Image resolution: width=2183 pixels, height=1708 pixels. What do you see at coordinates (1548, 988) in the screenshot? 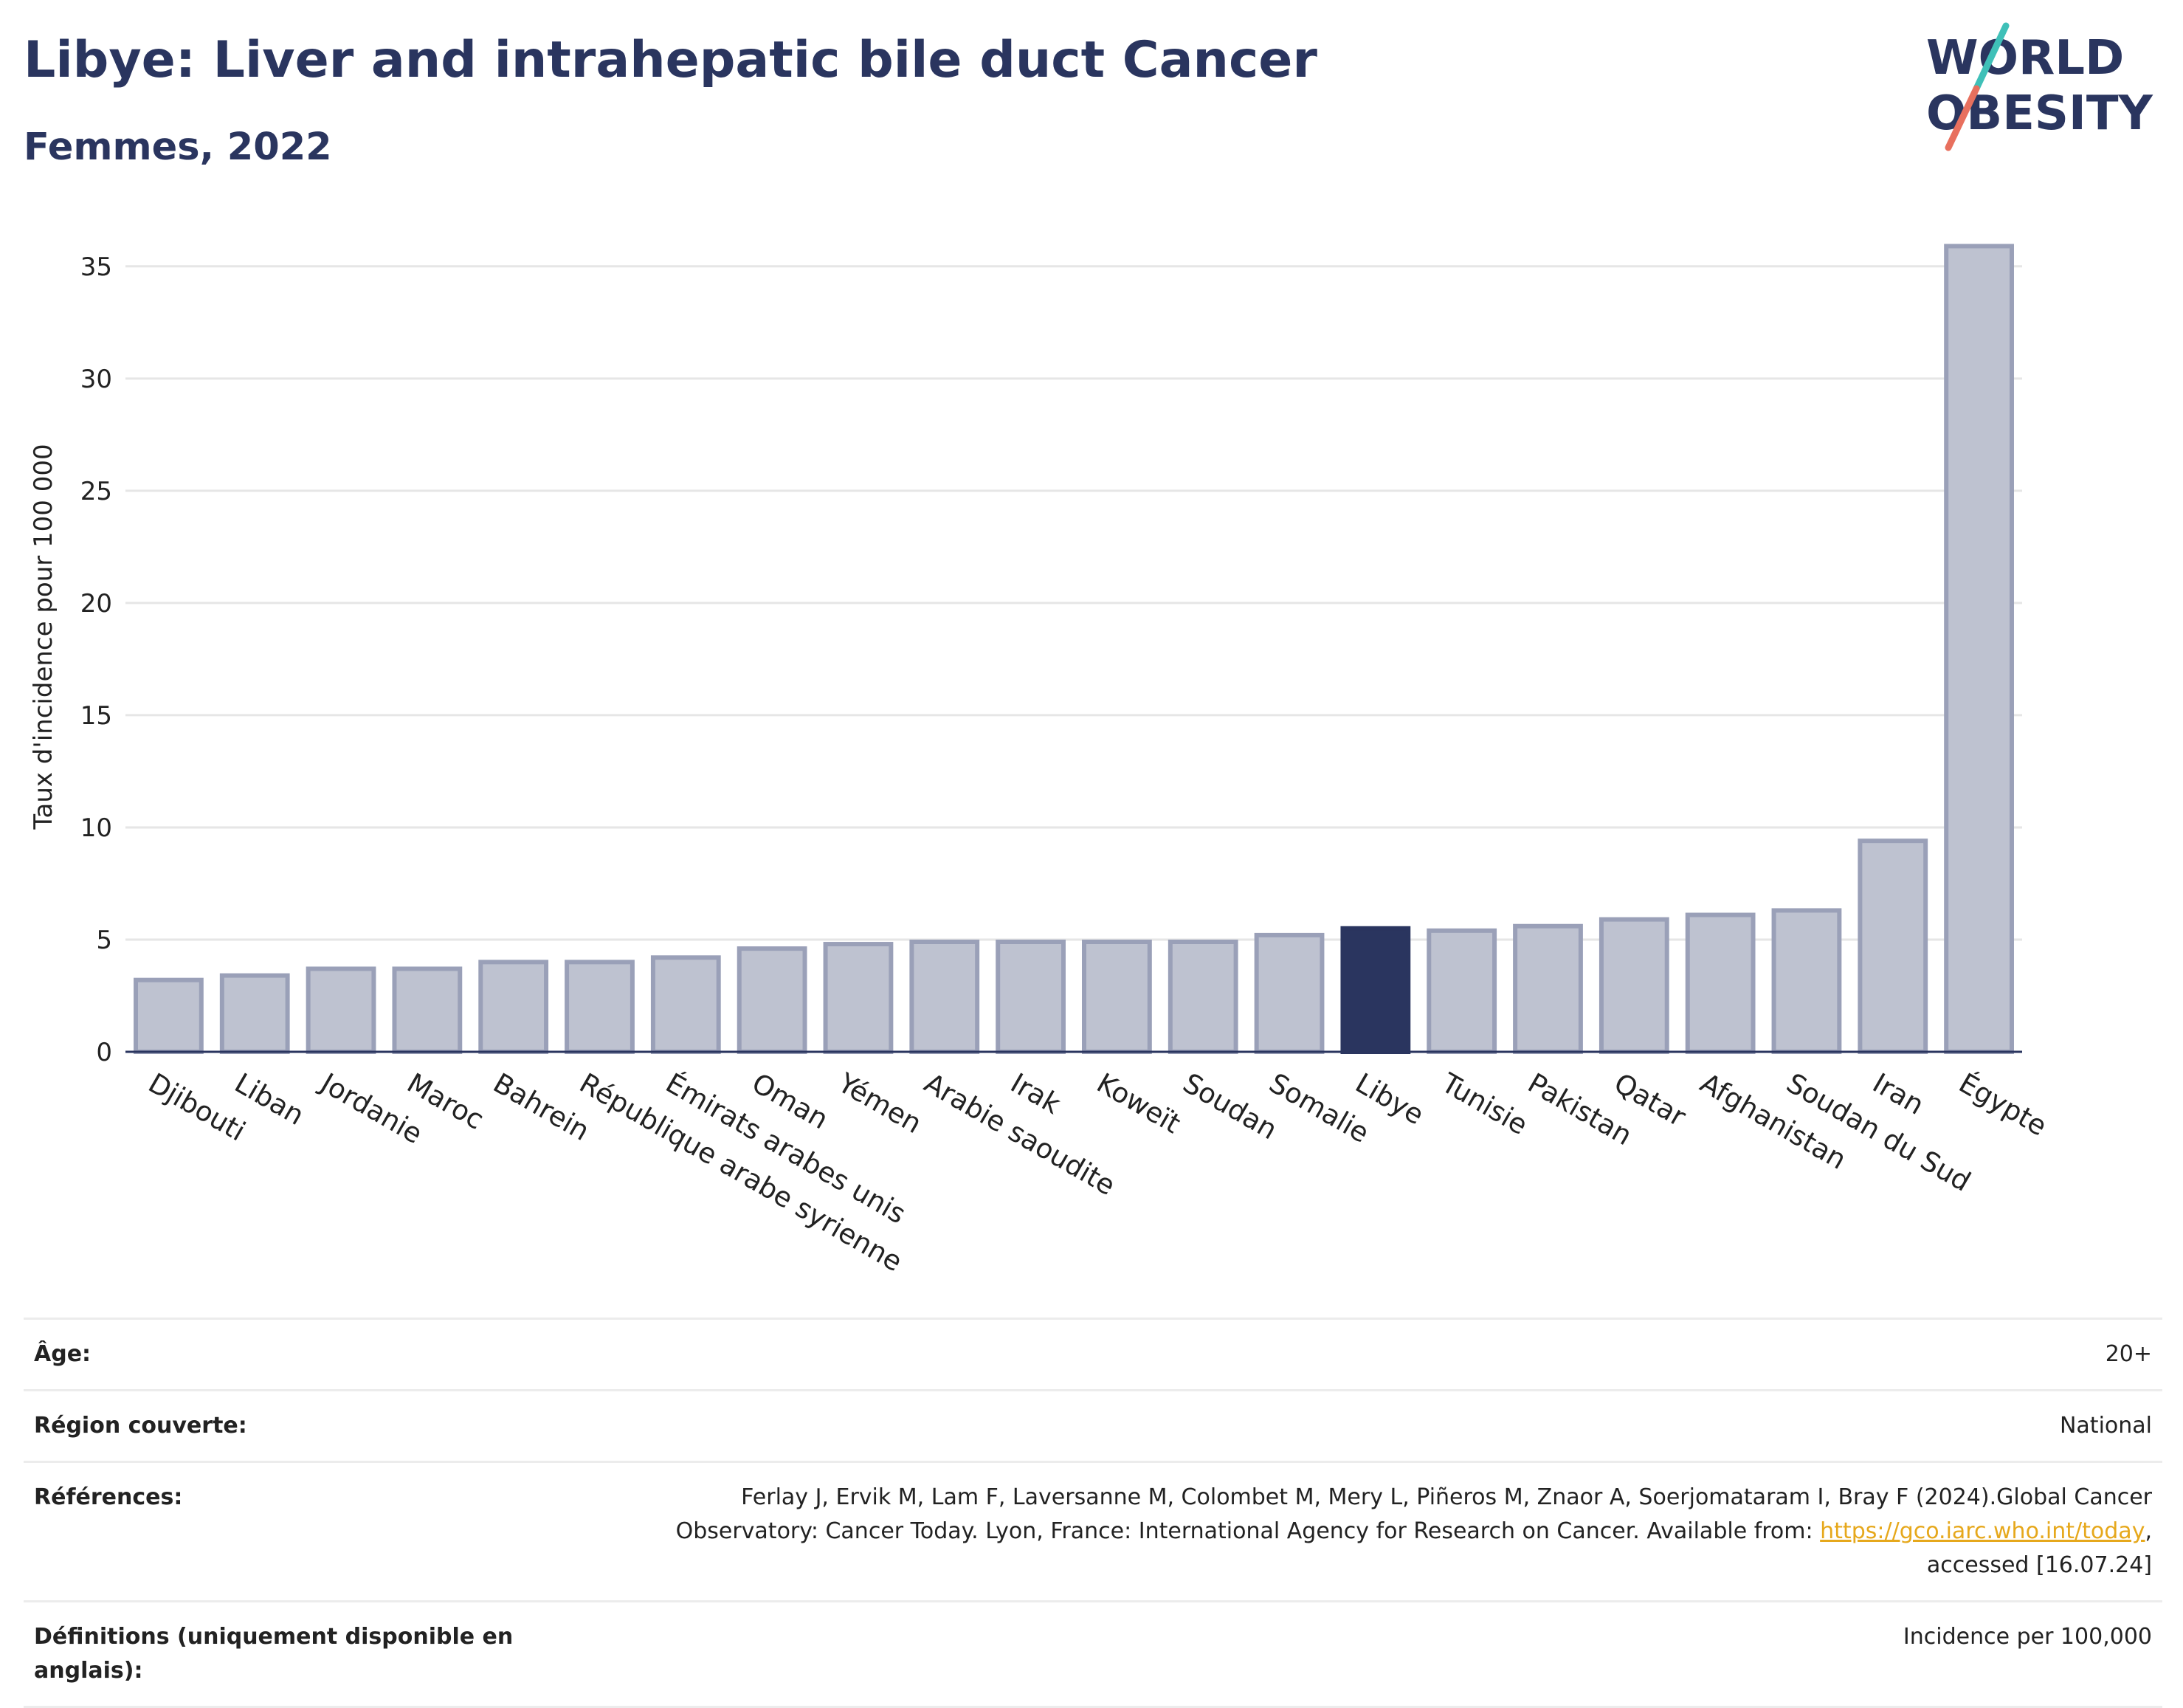
I see `bar-pakistan` at bounding box center [1548, 988].